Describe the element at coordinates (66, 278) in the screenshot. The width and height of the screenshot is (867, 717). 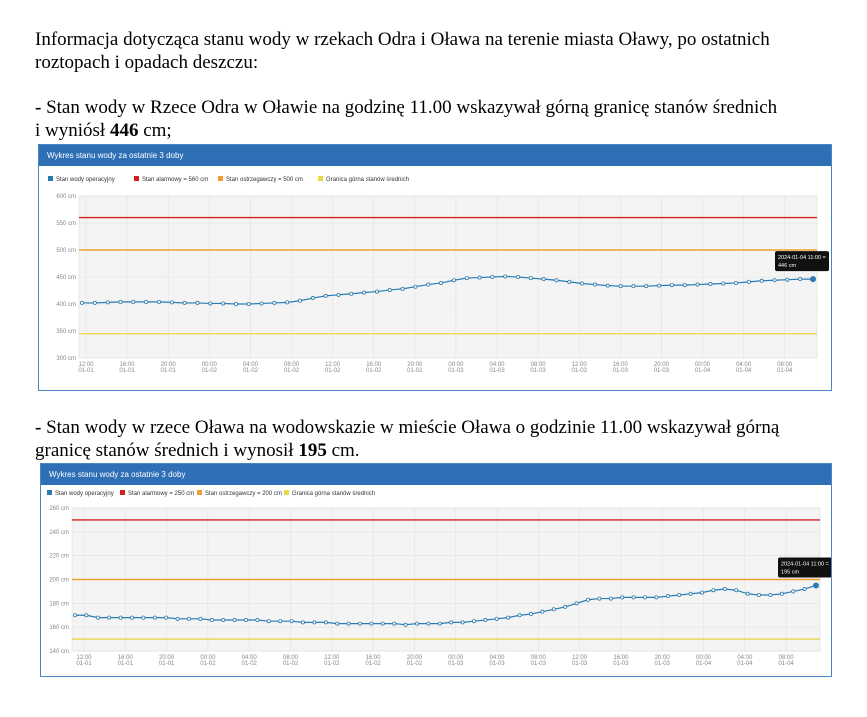
I see `y-tick-label: 450 cm` at that location.